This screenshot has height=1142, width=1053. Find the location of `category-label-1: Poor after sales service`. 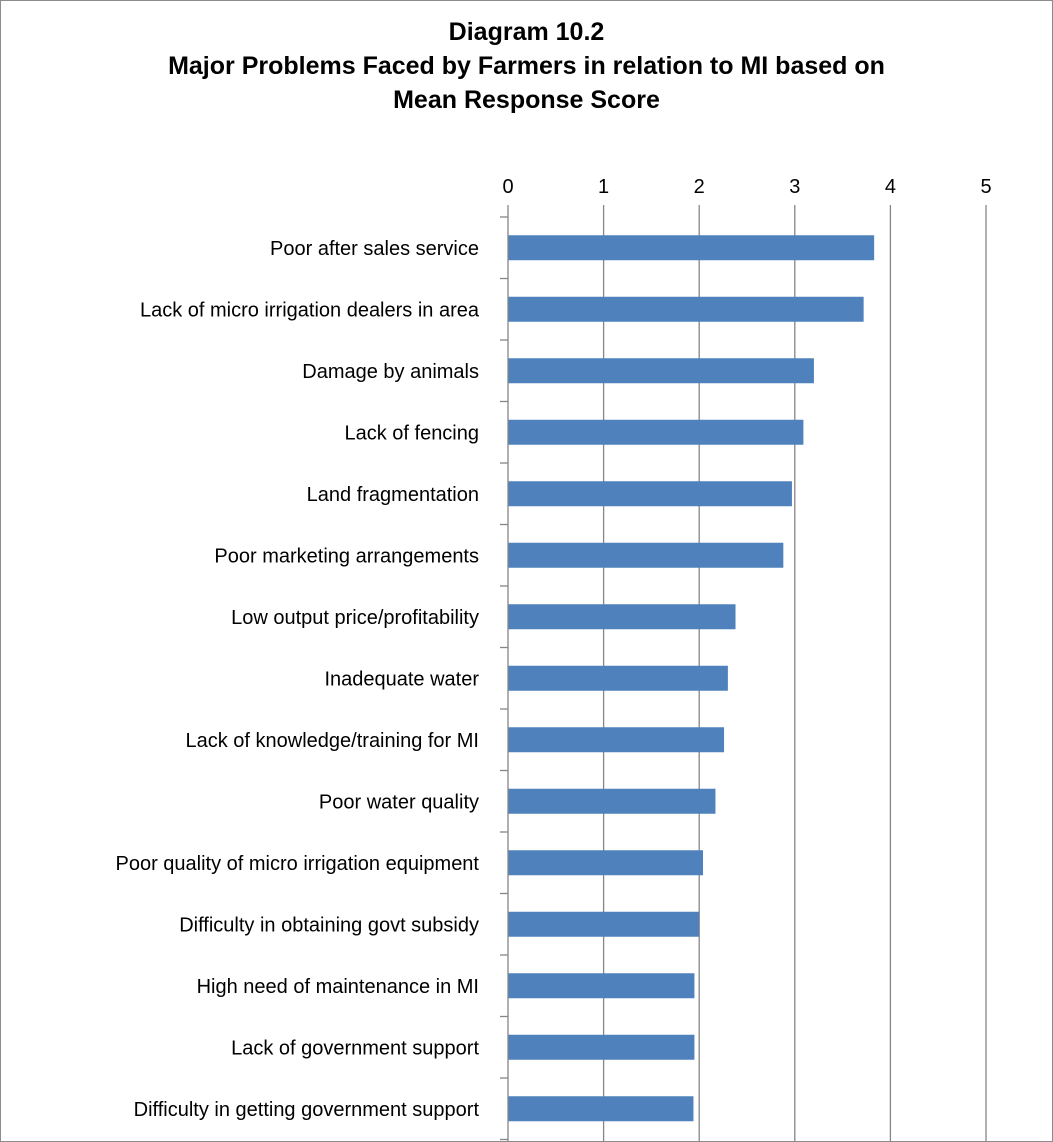

category-label-1: Poor after sales service is located at coordinates (374, 249).